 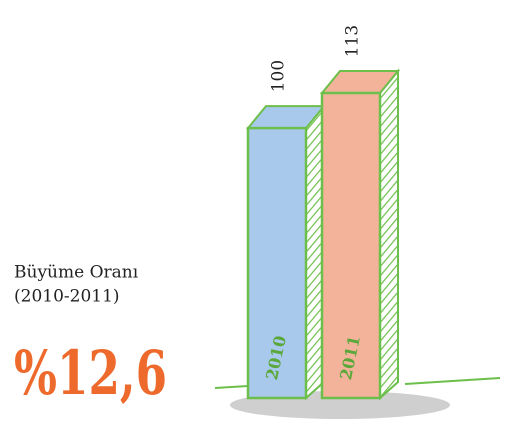 What do you see at coordinates (353, 41) in the screenshot?
I see `value-label: 113` at bounding box center [353, 41].